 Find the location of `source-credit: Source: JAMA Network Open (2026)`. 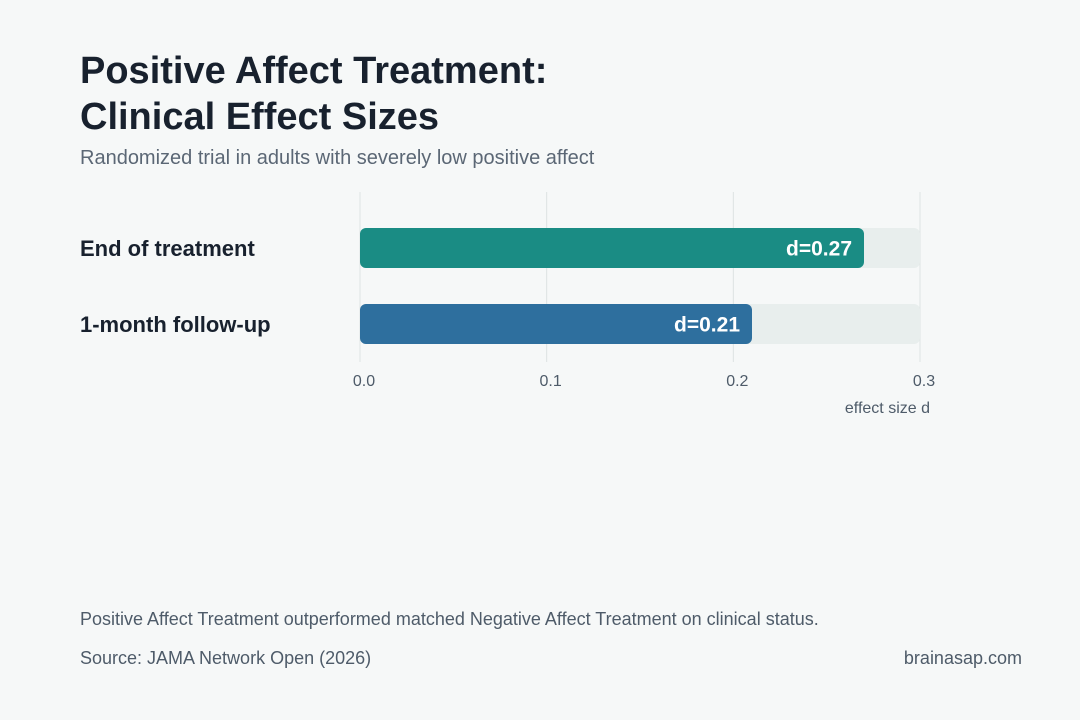

source-credit: Source: JAMA Network Open (2026) is located at coordinates (226, 658).